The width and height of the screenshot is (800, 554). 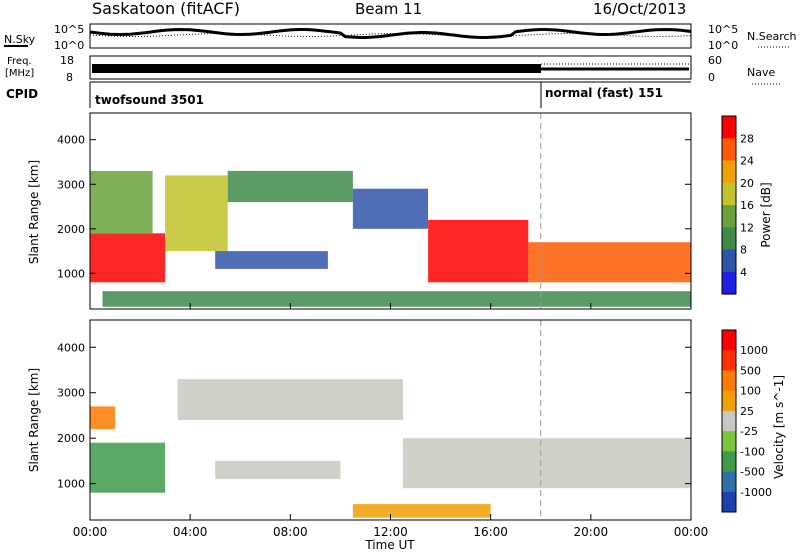 What do you see at coordinates (743, 272) in the screenshot?
I see `colorbar-tick-label: 4` at bounding box center [743, 272].